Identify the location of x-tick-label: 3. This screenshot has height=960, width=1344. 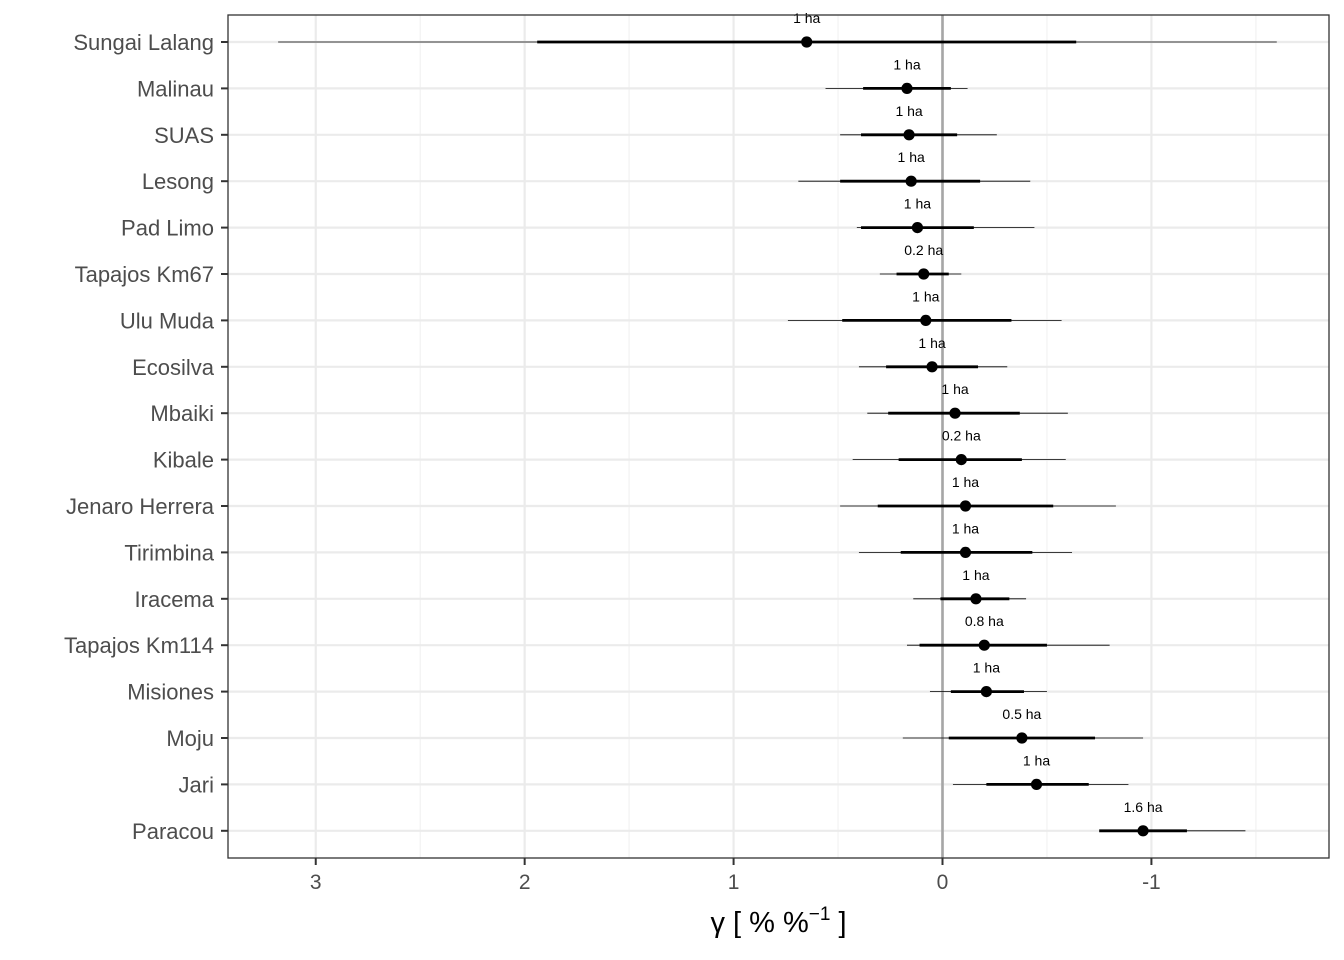
(316, 882).